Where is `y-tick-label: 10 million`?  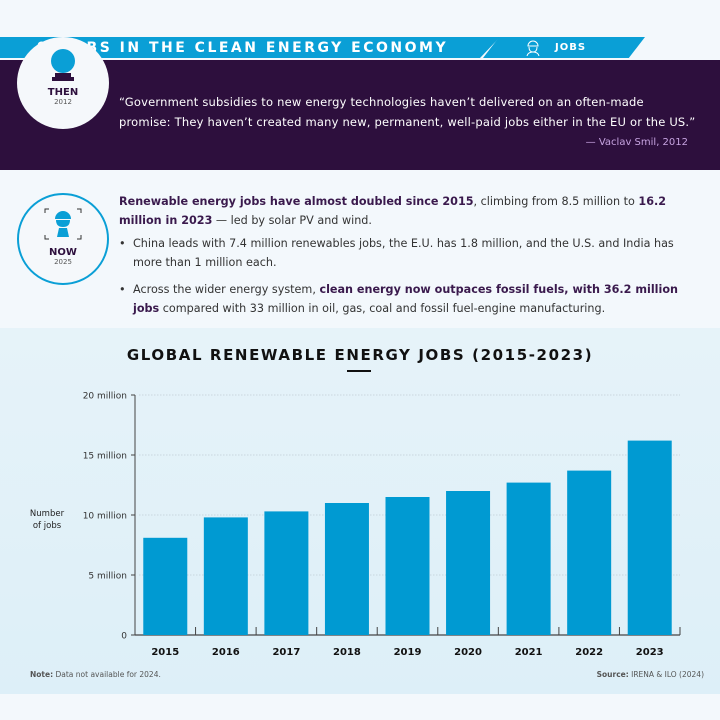
y-tick-label: 10 million is located at coordinates (105, 517).